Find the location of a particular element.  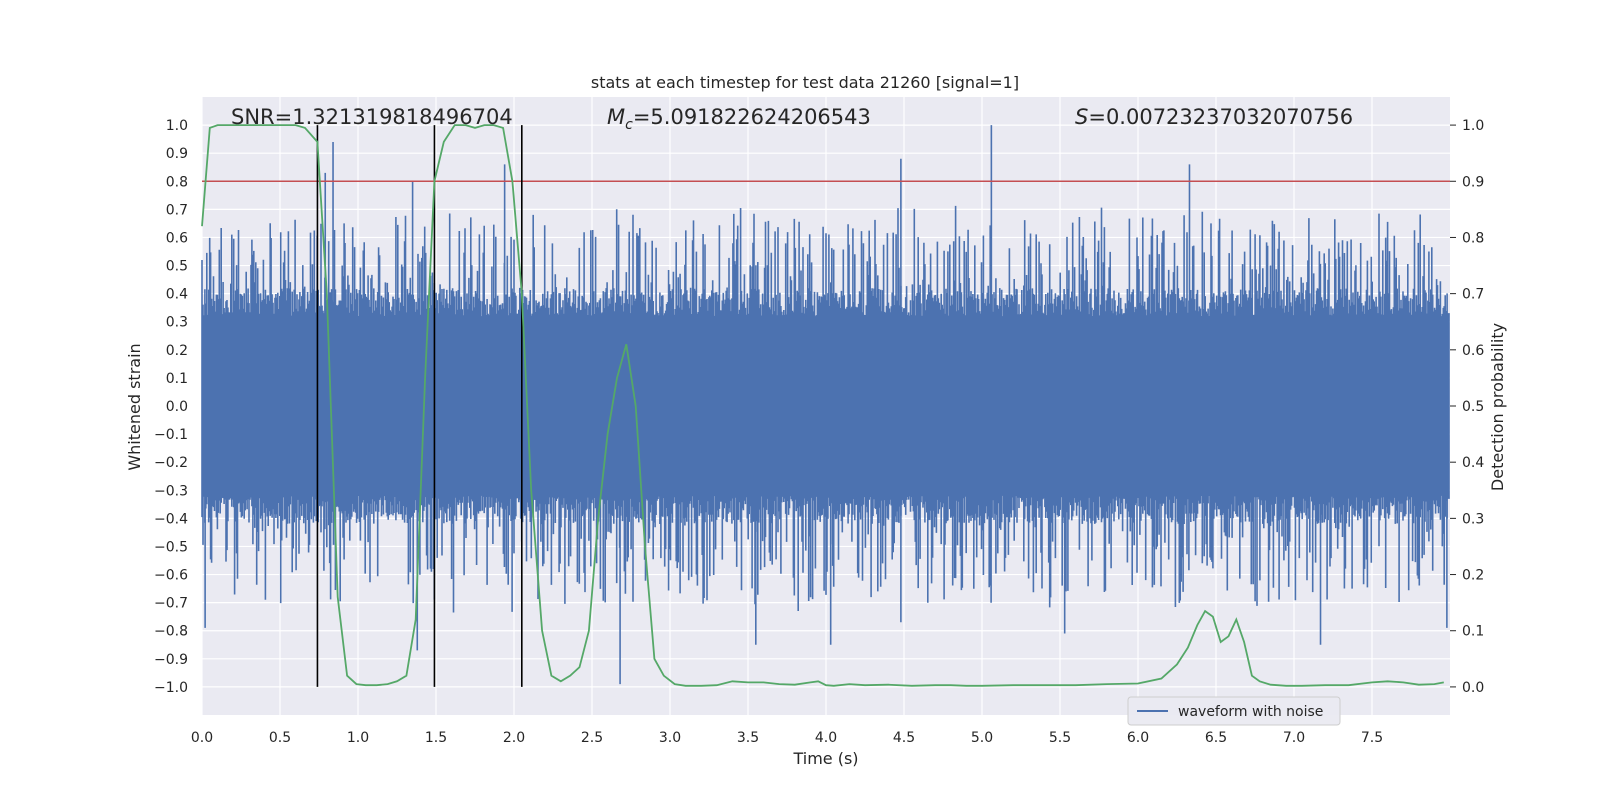

y-tick-label: 1.0 is located at coordinates (177, 126).